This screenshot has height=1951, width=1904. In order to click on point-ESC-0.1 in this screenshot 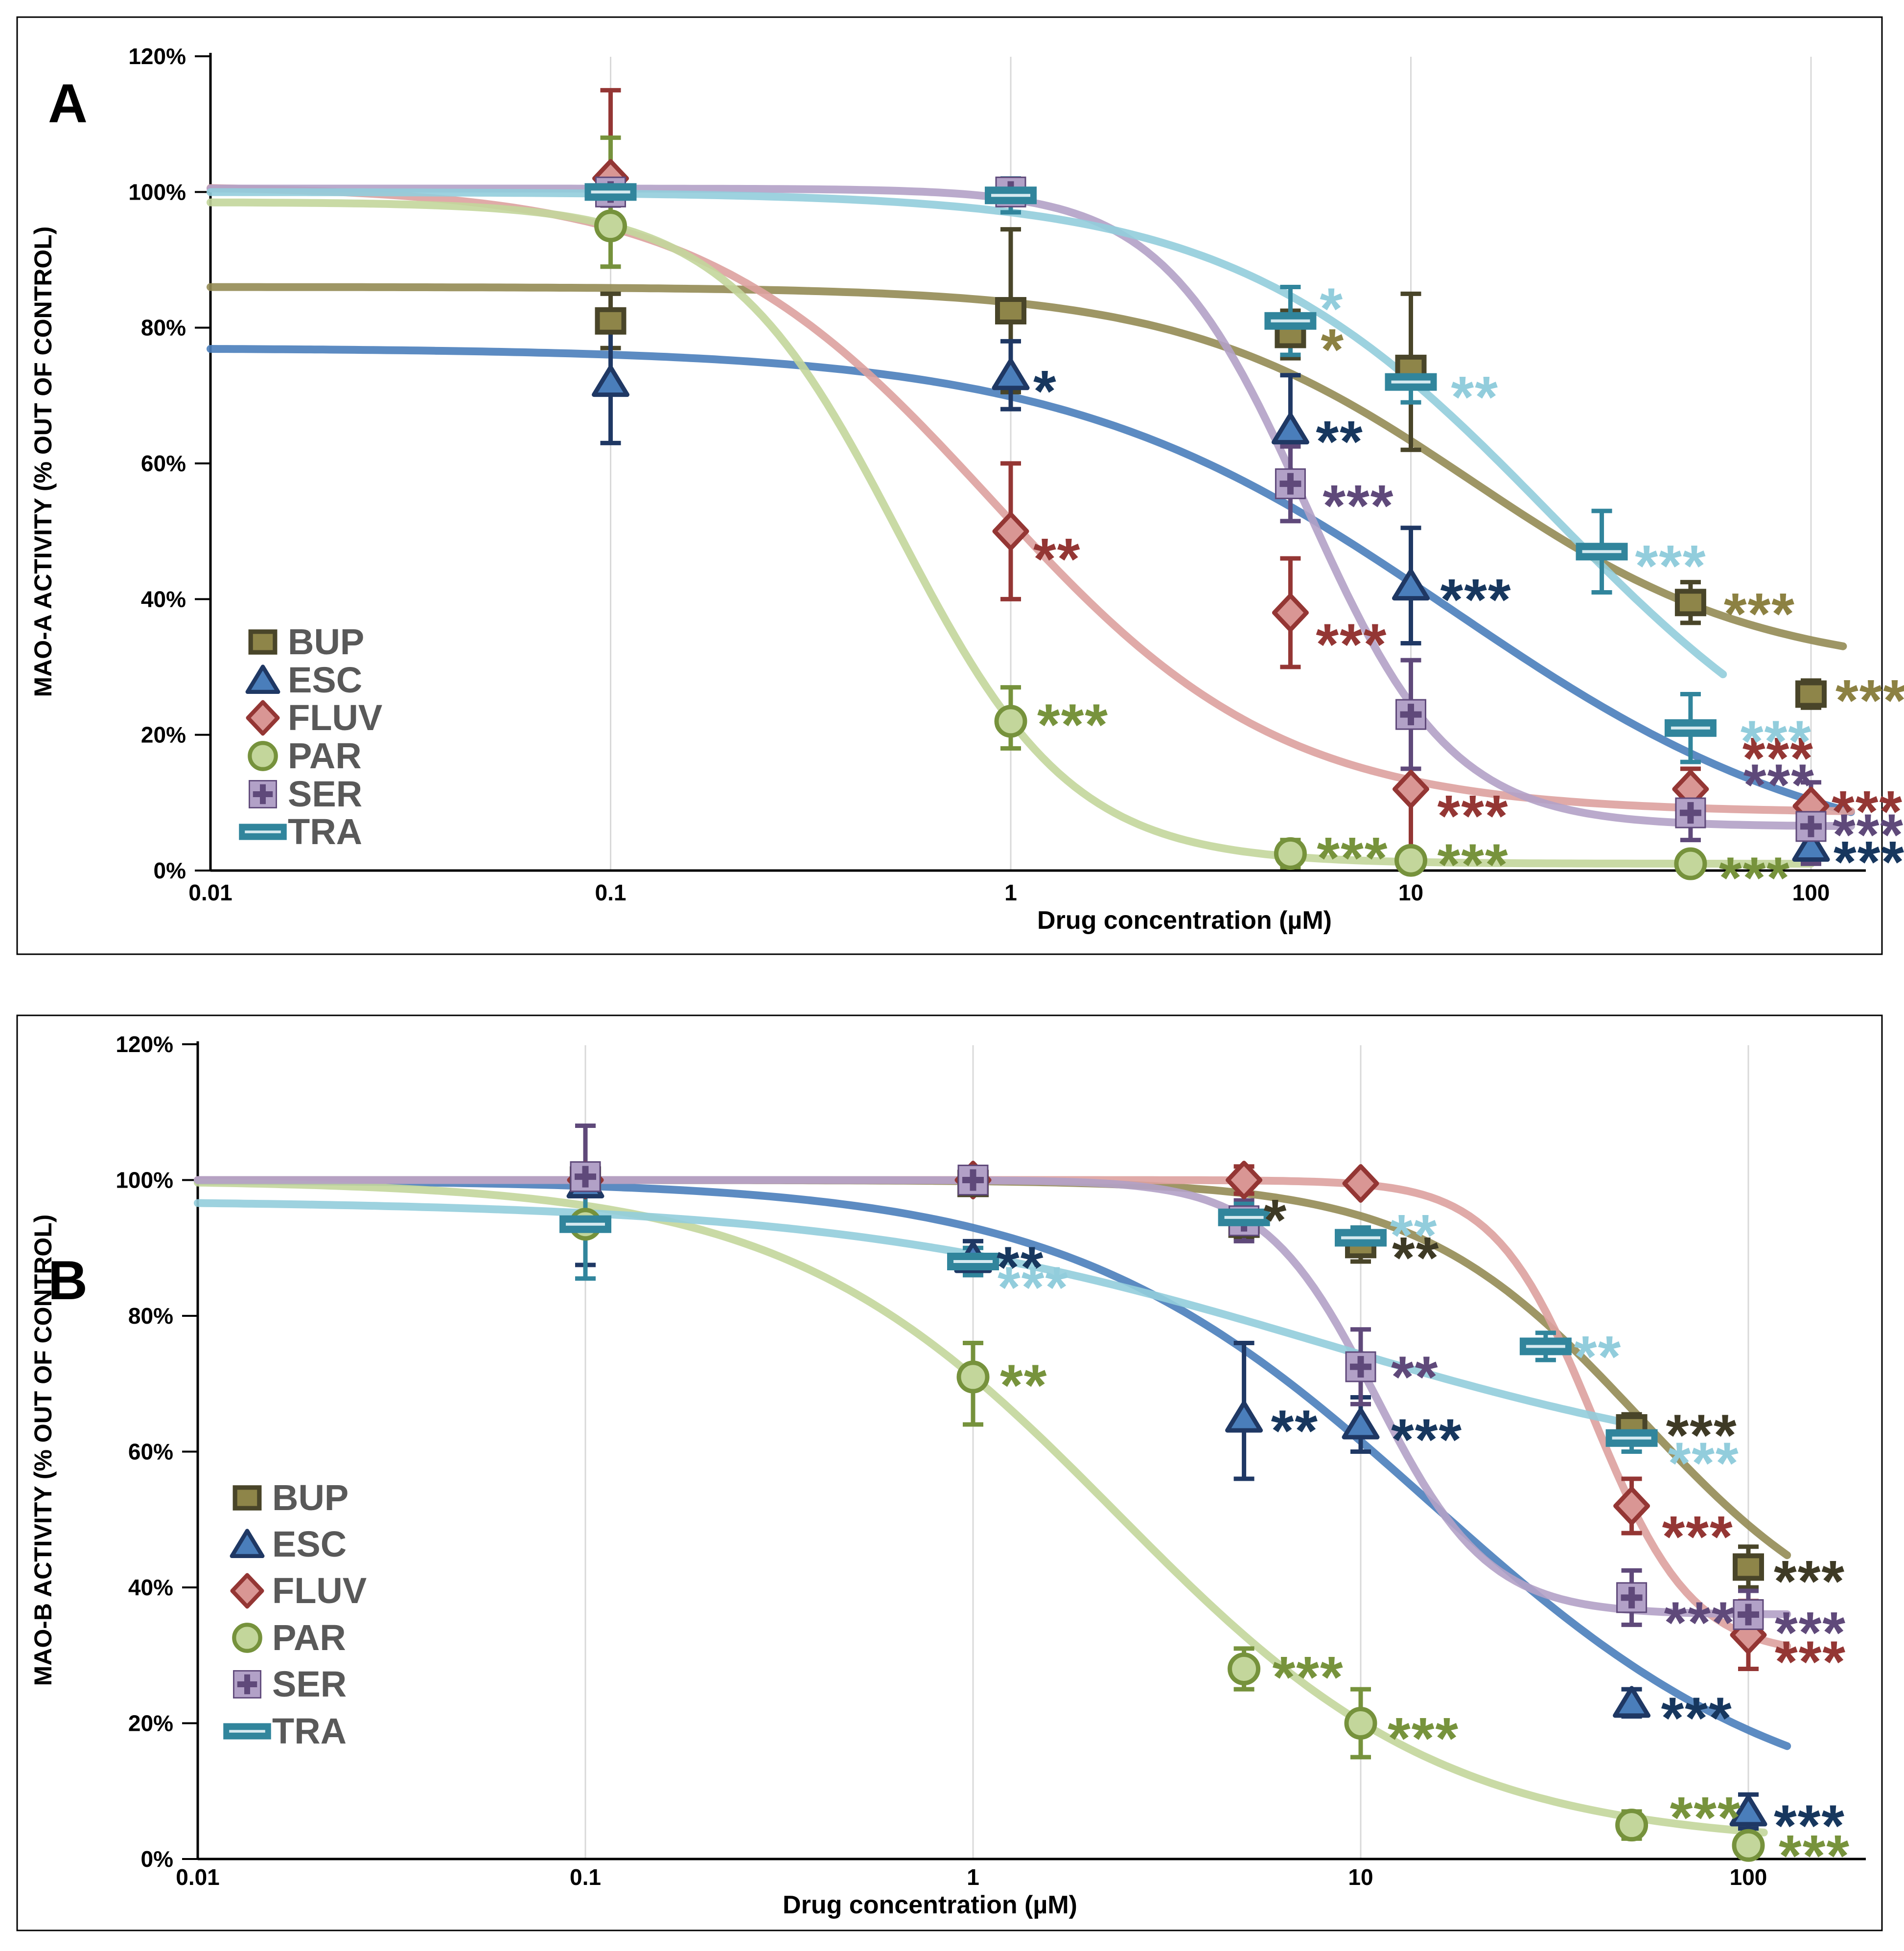, I will do `click(610, 381)`.